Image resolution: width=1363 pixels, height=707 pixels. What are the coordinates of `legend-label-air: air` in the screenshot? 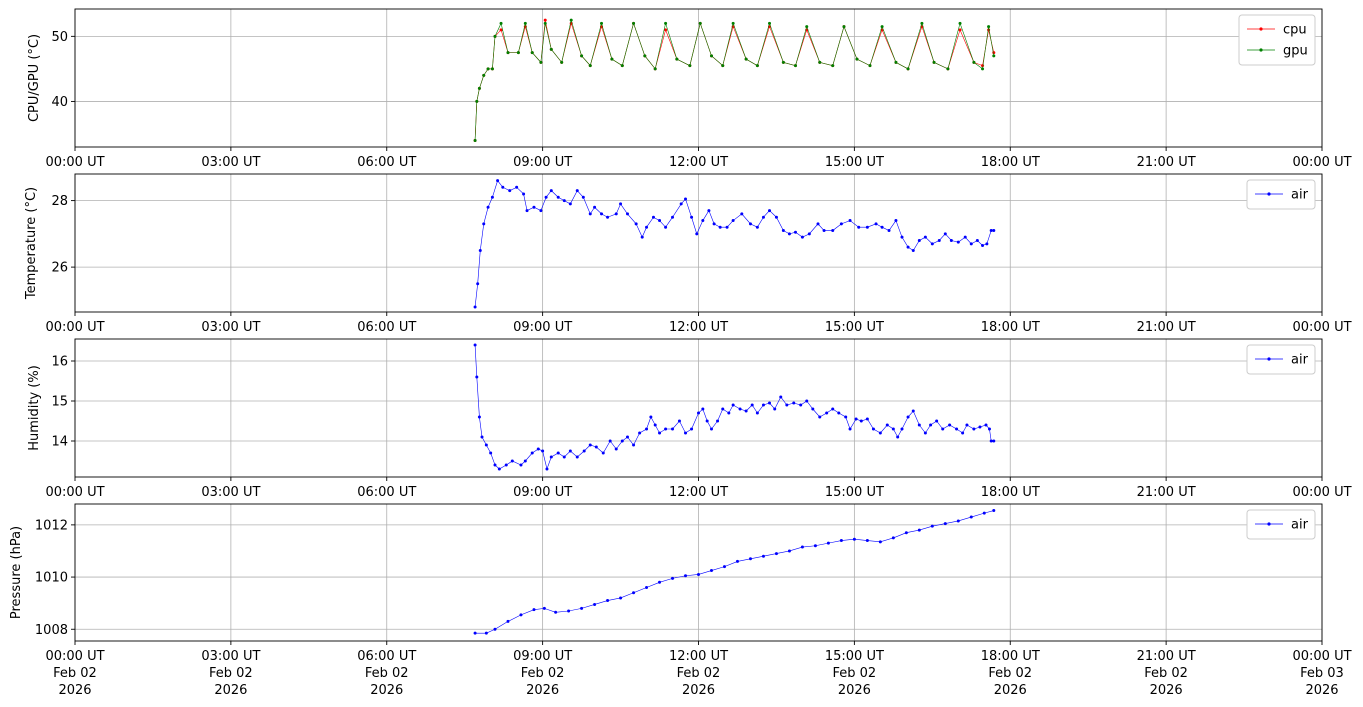 It's located at (1300, 195).